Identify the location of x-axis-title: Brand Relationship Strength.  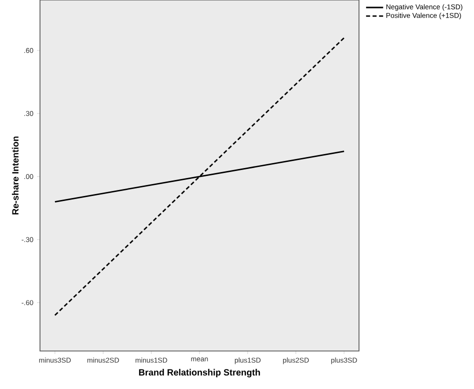
(199, 373).